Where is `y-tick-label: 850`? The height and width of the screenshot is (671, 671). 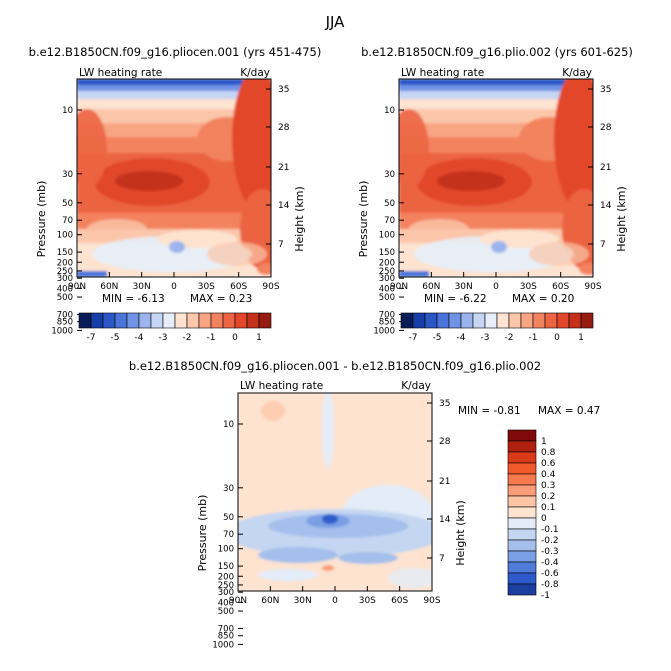
y-tick-label: 850 is located at coordinates (387, 323).